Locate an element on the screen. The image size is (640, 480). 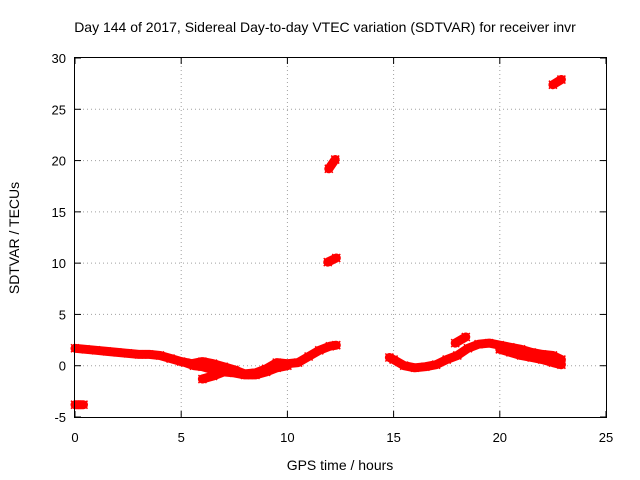
x-tick-label: 25 is located at coordinates (606, 437).